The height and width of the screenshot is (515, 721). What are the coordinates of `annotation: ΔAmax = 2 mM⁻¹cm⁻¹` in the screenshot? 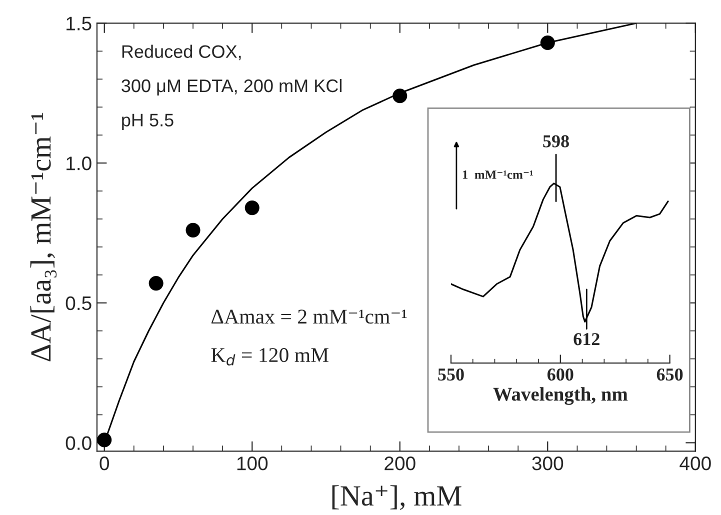 It's located at (309, 317).